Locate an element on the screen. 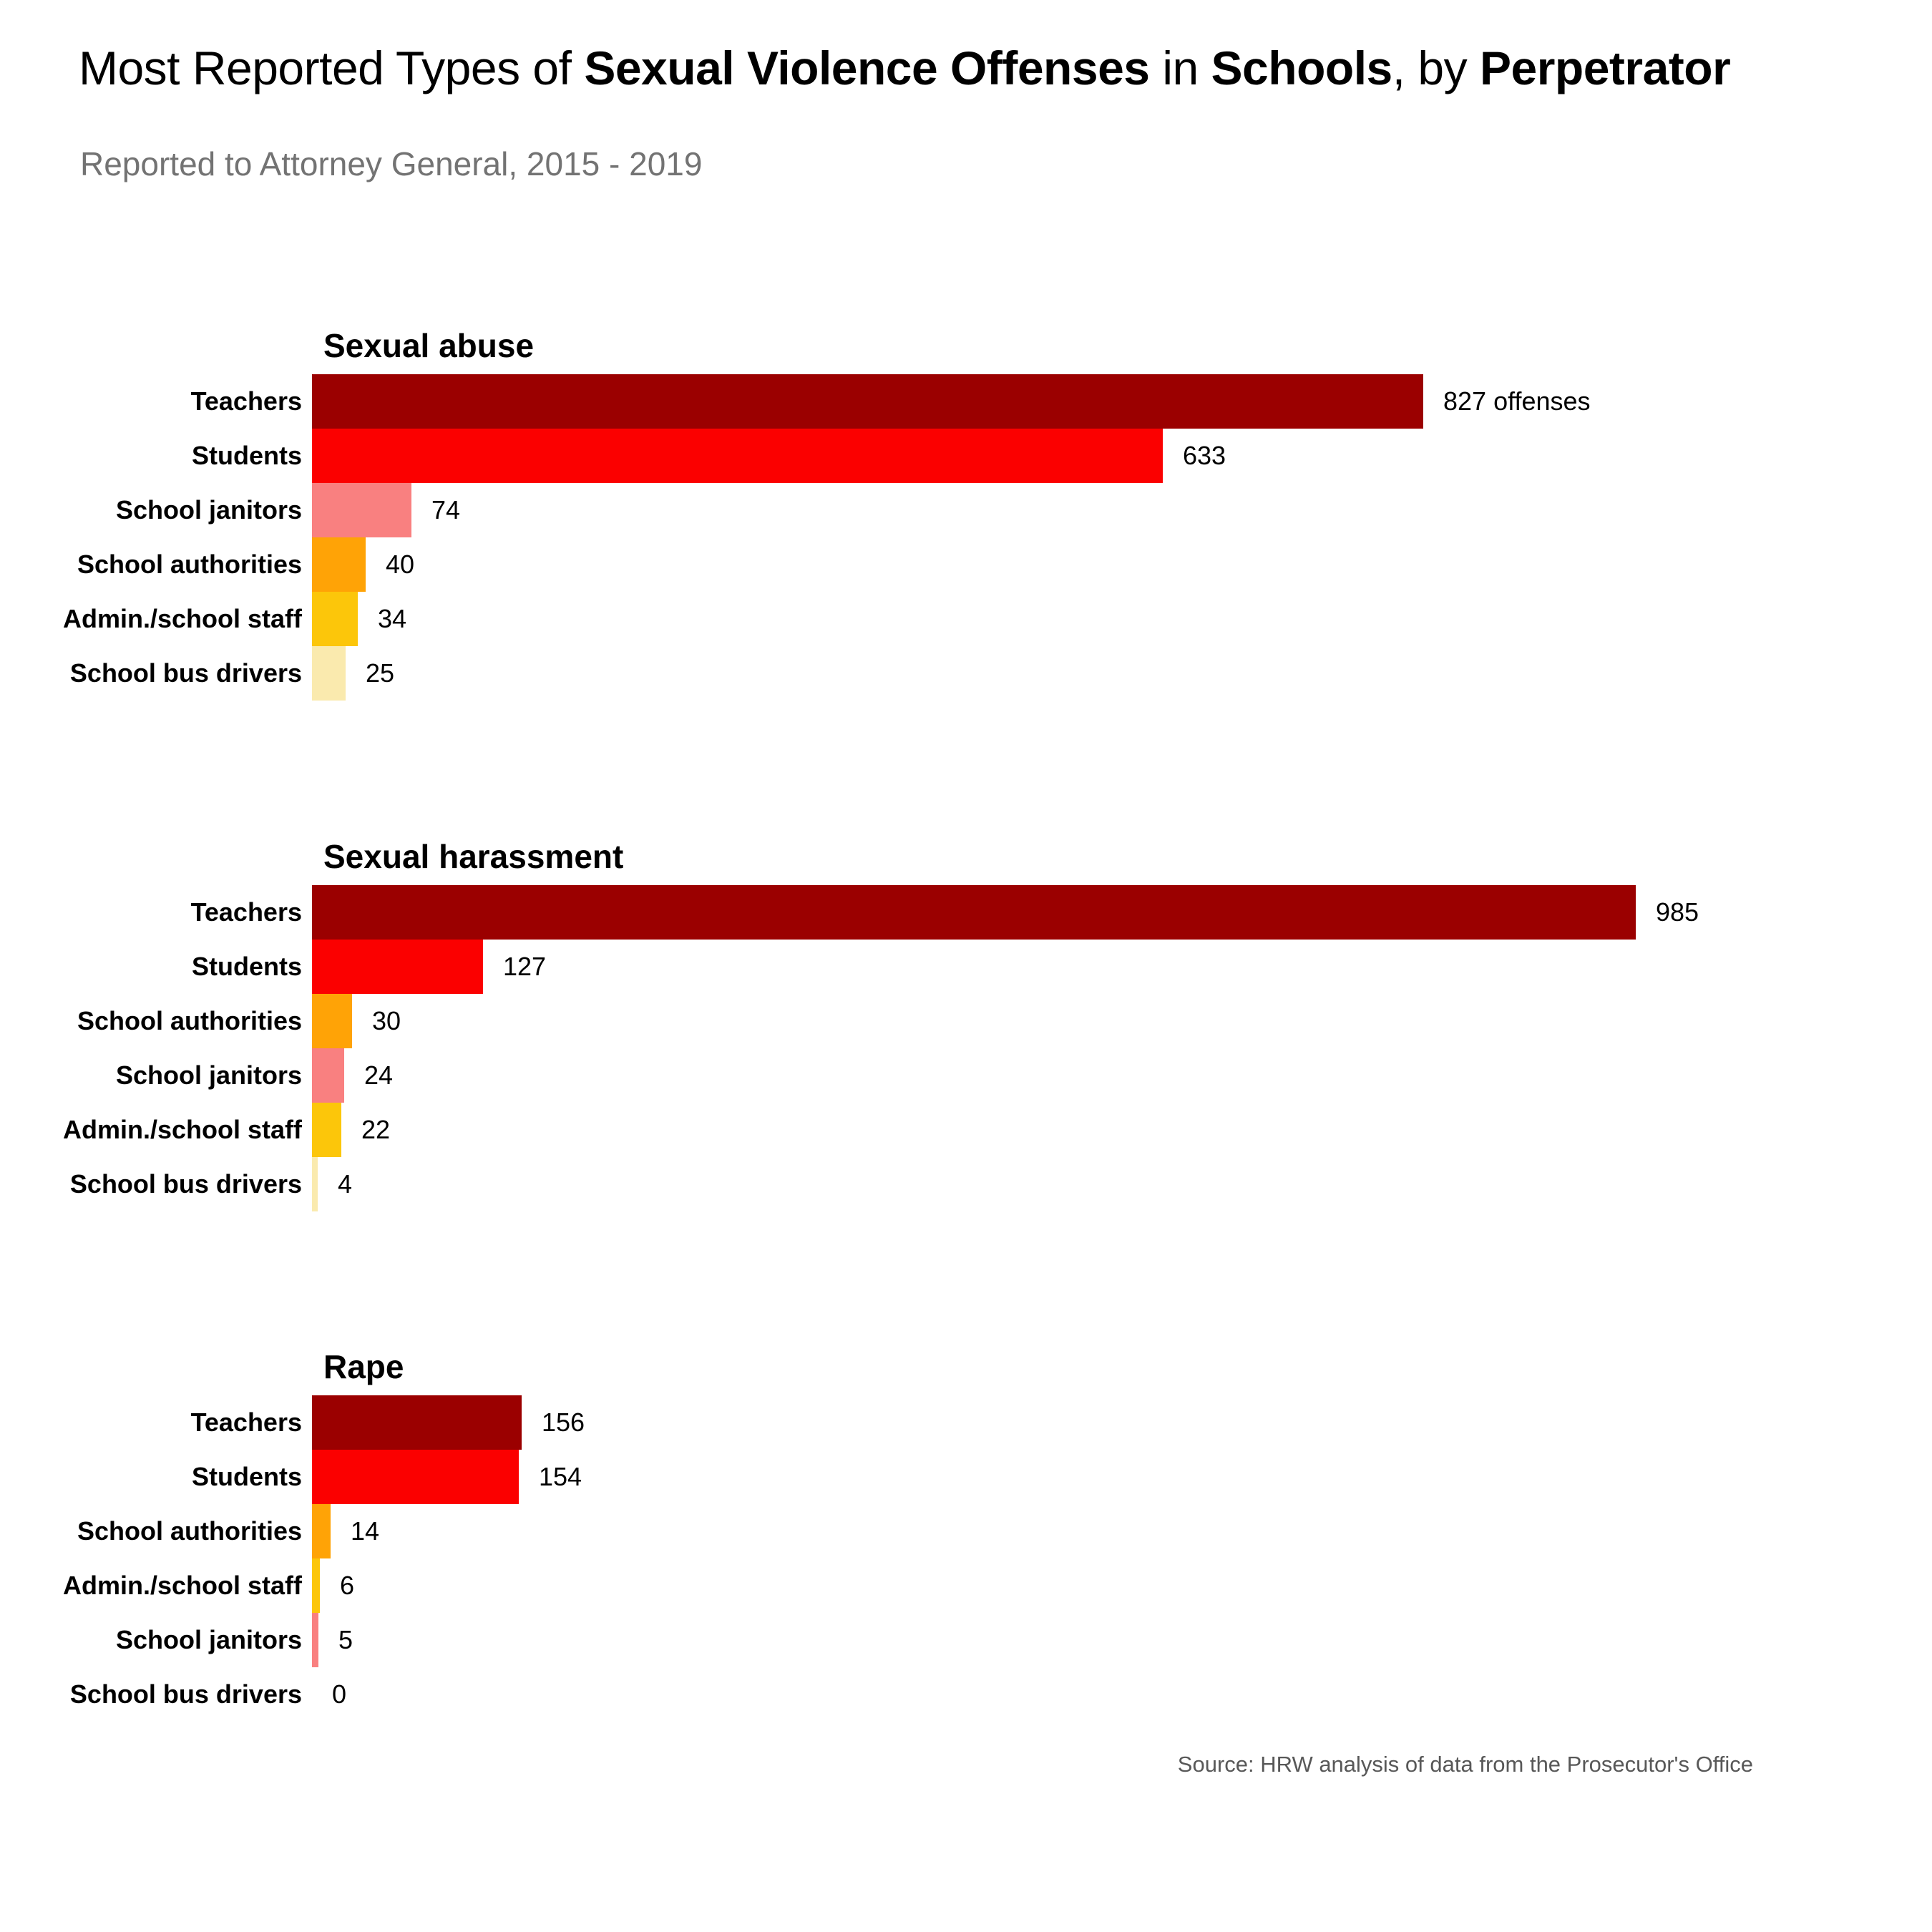  value-label: 14 is located at coordinates (365, 1531).